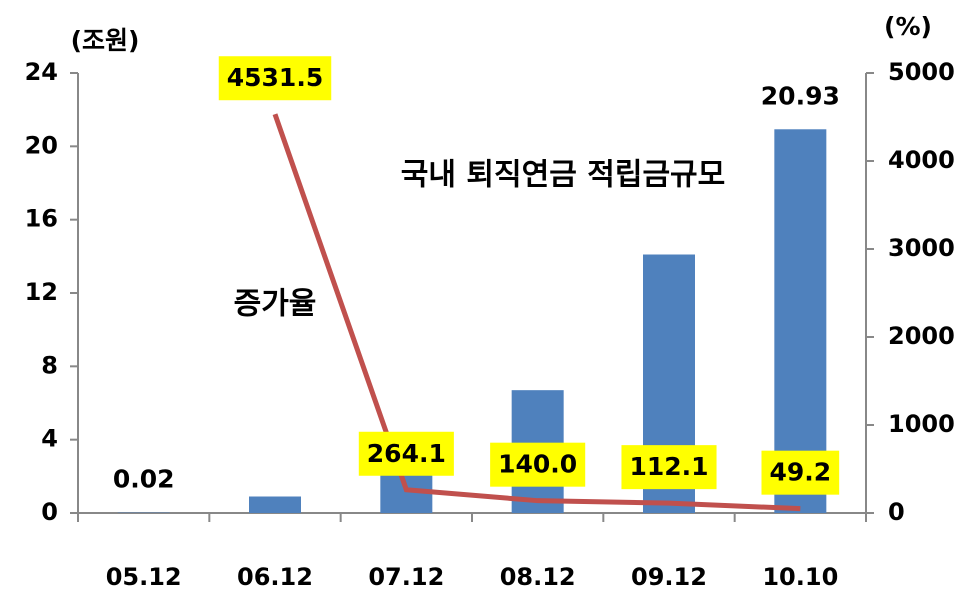  I want to click on data-label: 140.0, so click(537, 464).